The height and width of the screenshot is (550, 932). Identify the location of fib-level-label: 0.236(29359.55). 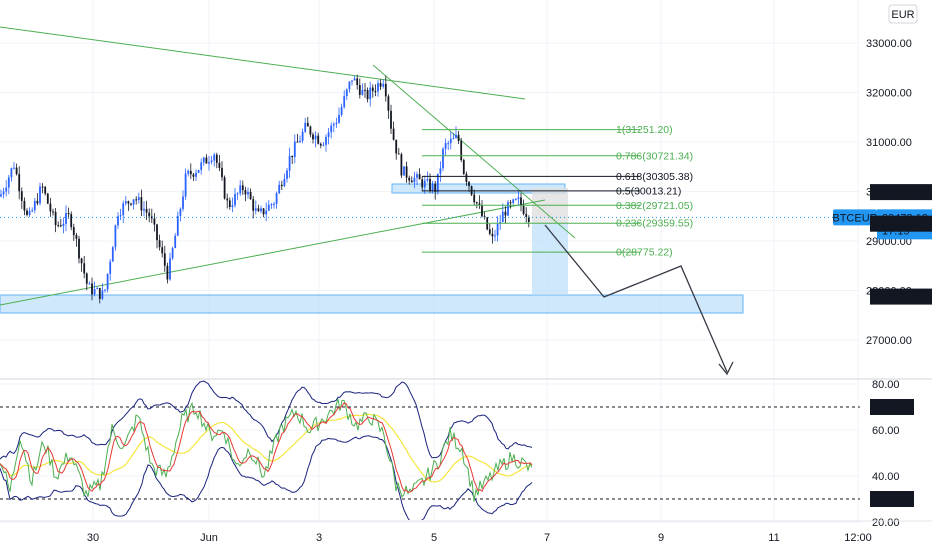
(654, 224).